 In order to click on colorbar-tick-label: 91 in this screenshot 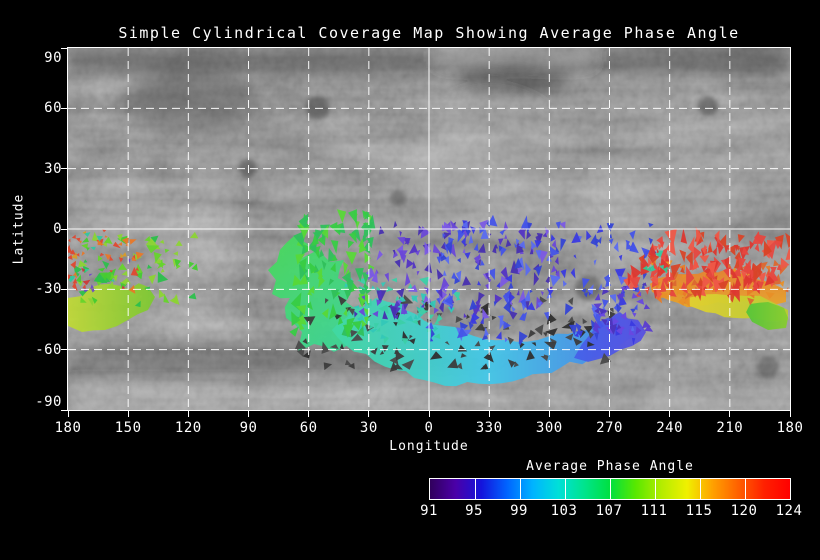, I will do `click(429, 511)`.